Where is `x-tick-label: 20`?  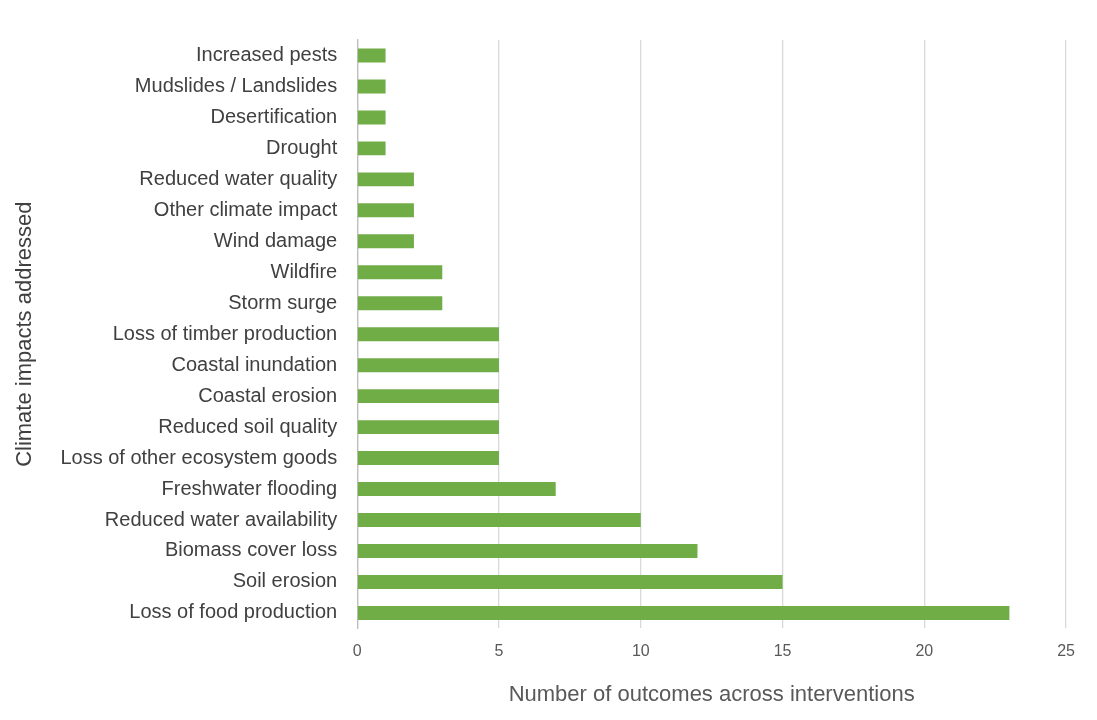
x-tick-label: 20 is located at coordinates (924, 651).